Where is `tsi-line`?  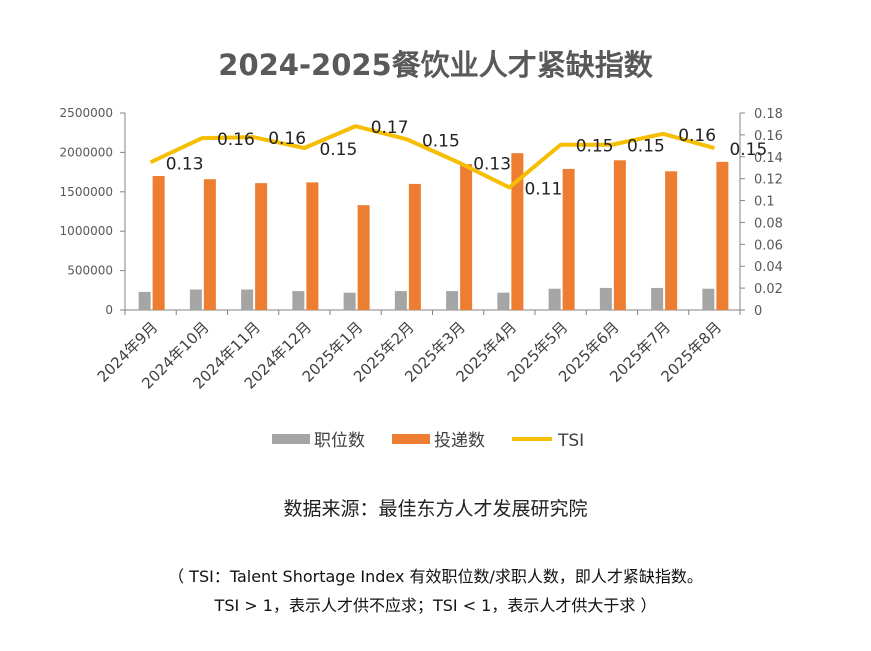 tsi-line is located at coordinates (432, 157).